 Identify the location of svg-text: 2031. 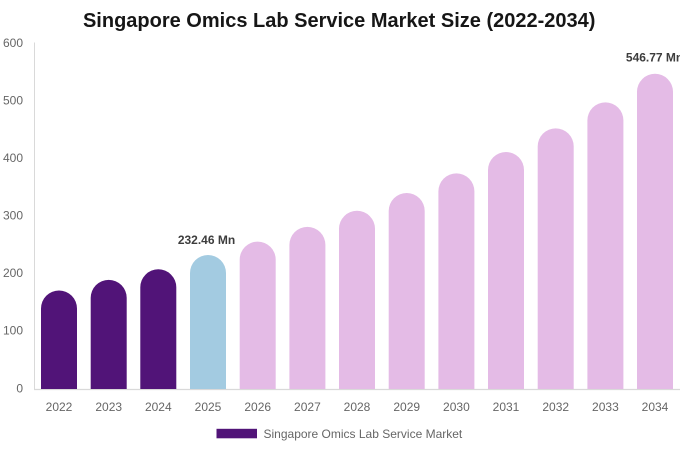
(506, 407).